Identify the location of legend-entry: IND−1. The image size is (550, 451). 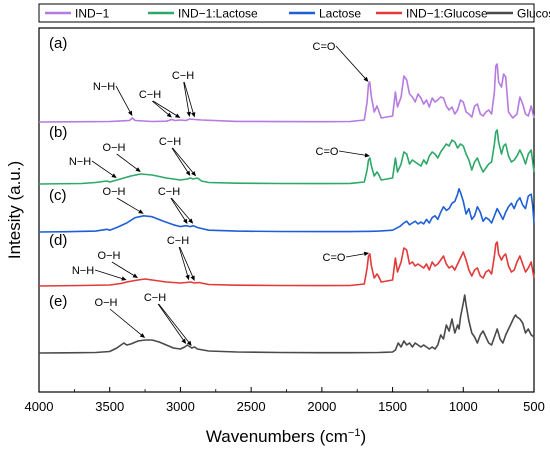
(92, 14).